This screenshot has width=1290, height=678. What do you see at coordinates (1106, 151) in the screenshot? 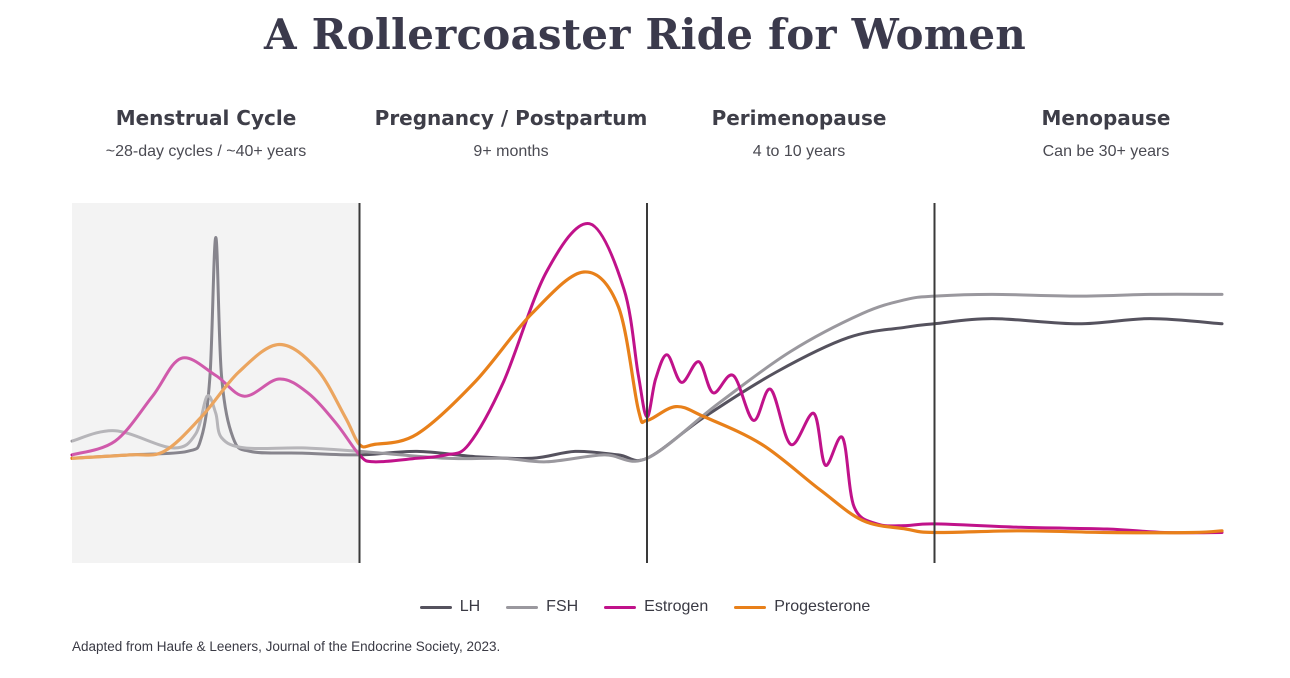
I see `phase-duration: Can be 30+ years` at bounding box center [1106, 151].